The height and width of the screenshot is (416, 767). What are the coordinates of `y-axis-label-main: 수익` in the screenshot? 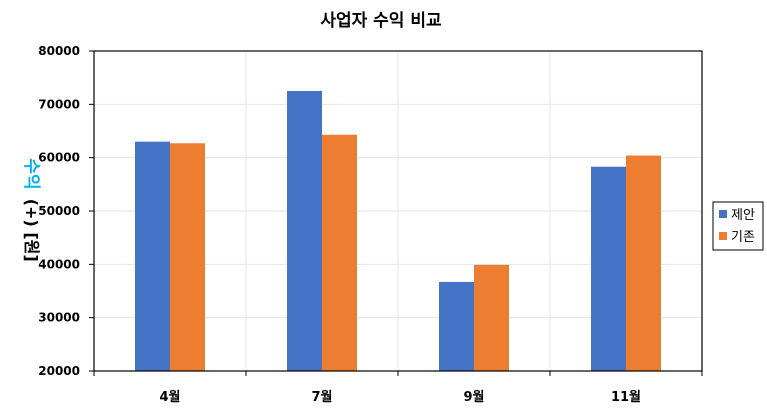 It's located at (31, 173).